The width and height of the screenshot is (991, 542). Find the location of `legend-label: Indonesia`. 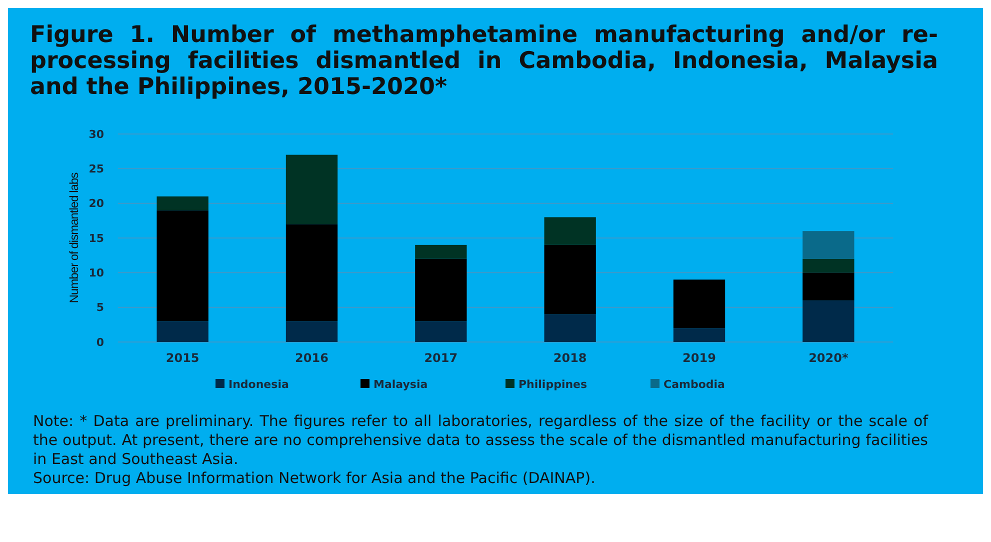

legend-label: Indonesia is located at coordinates (258, 384).